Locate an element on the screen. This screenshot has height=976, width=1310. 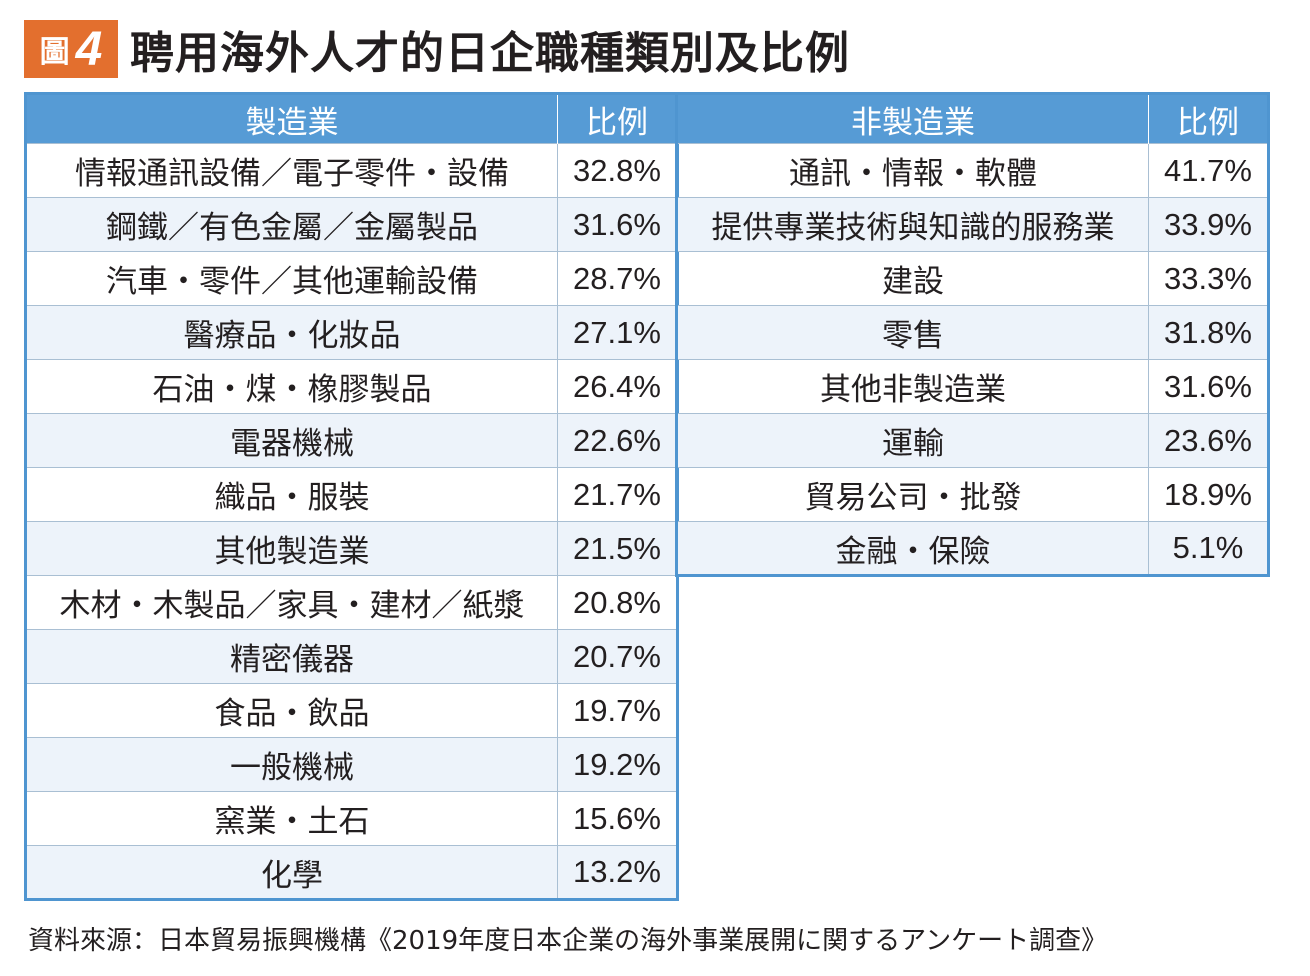
table-row: 其他製造業 21.5% is located at coordinates (351, 548).